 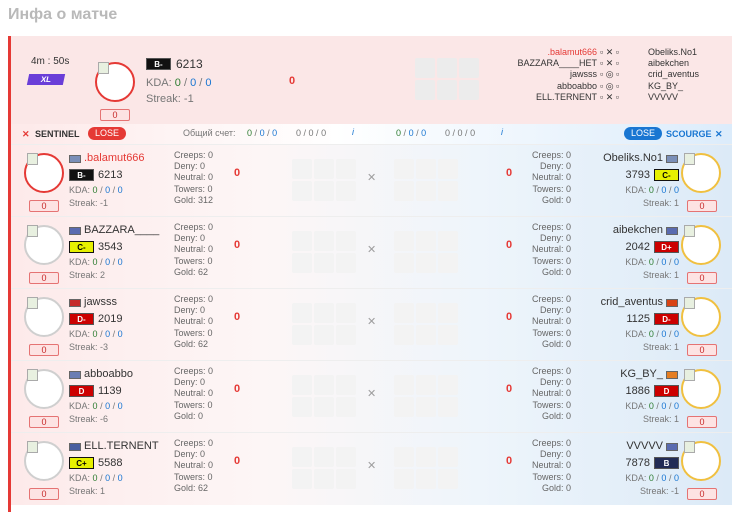 What do you see at coordinates (46, 79) in the screenshot?
I see `xl-badge: XL` at bounding box center [46, 79].